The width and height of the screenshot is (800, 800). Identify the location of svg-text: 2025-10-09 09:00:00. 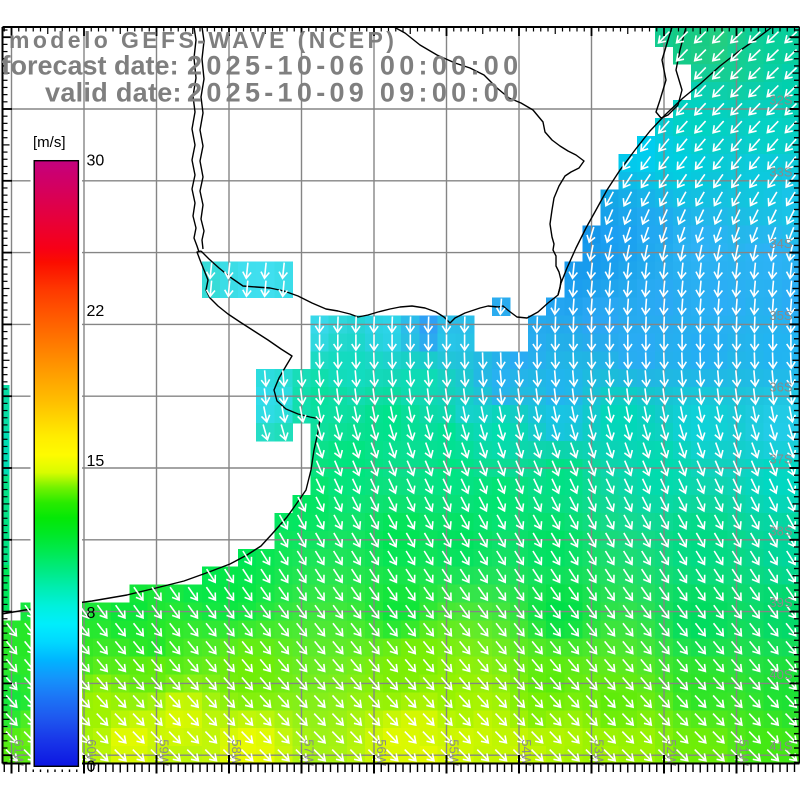
(354, 93).